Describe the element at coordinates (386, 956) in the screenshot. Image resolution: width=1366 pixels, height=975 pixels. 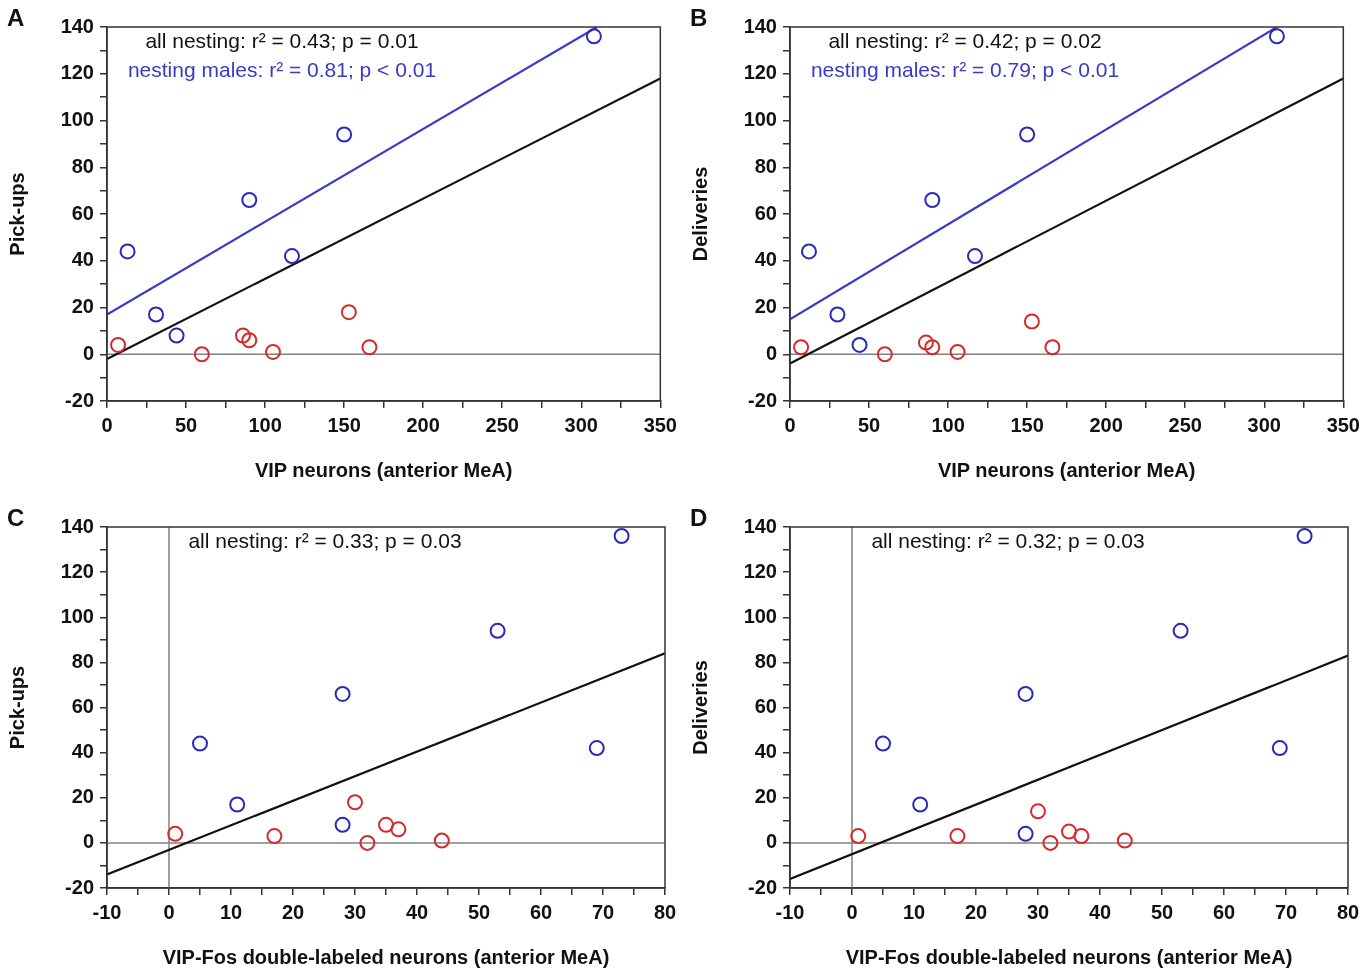
I see `x-axis-title: VIP-Fos double-labeled neurons (anterior MeA)` at that location.